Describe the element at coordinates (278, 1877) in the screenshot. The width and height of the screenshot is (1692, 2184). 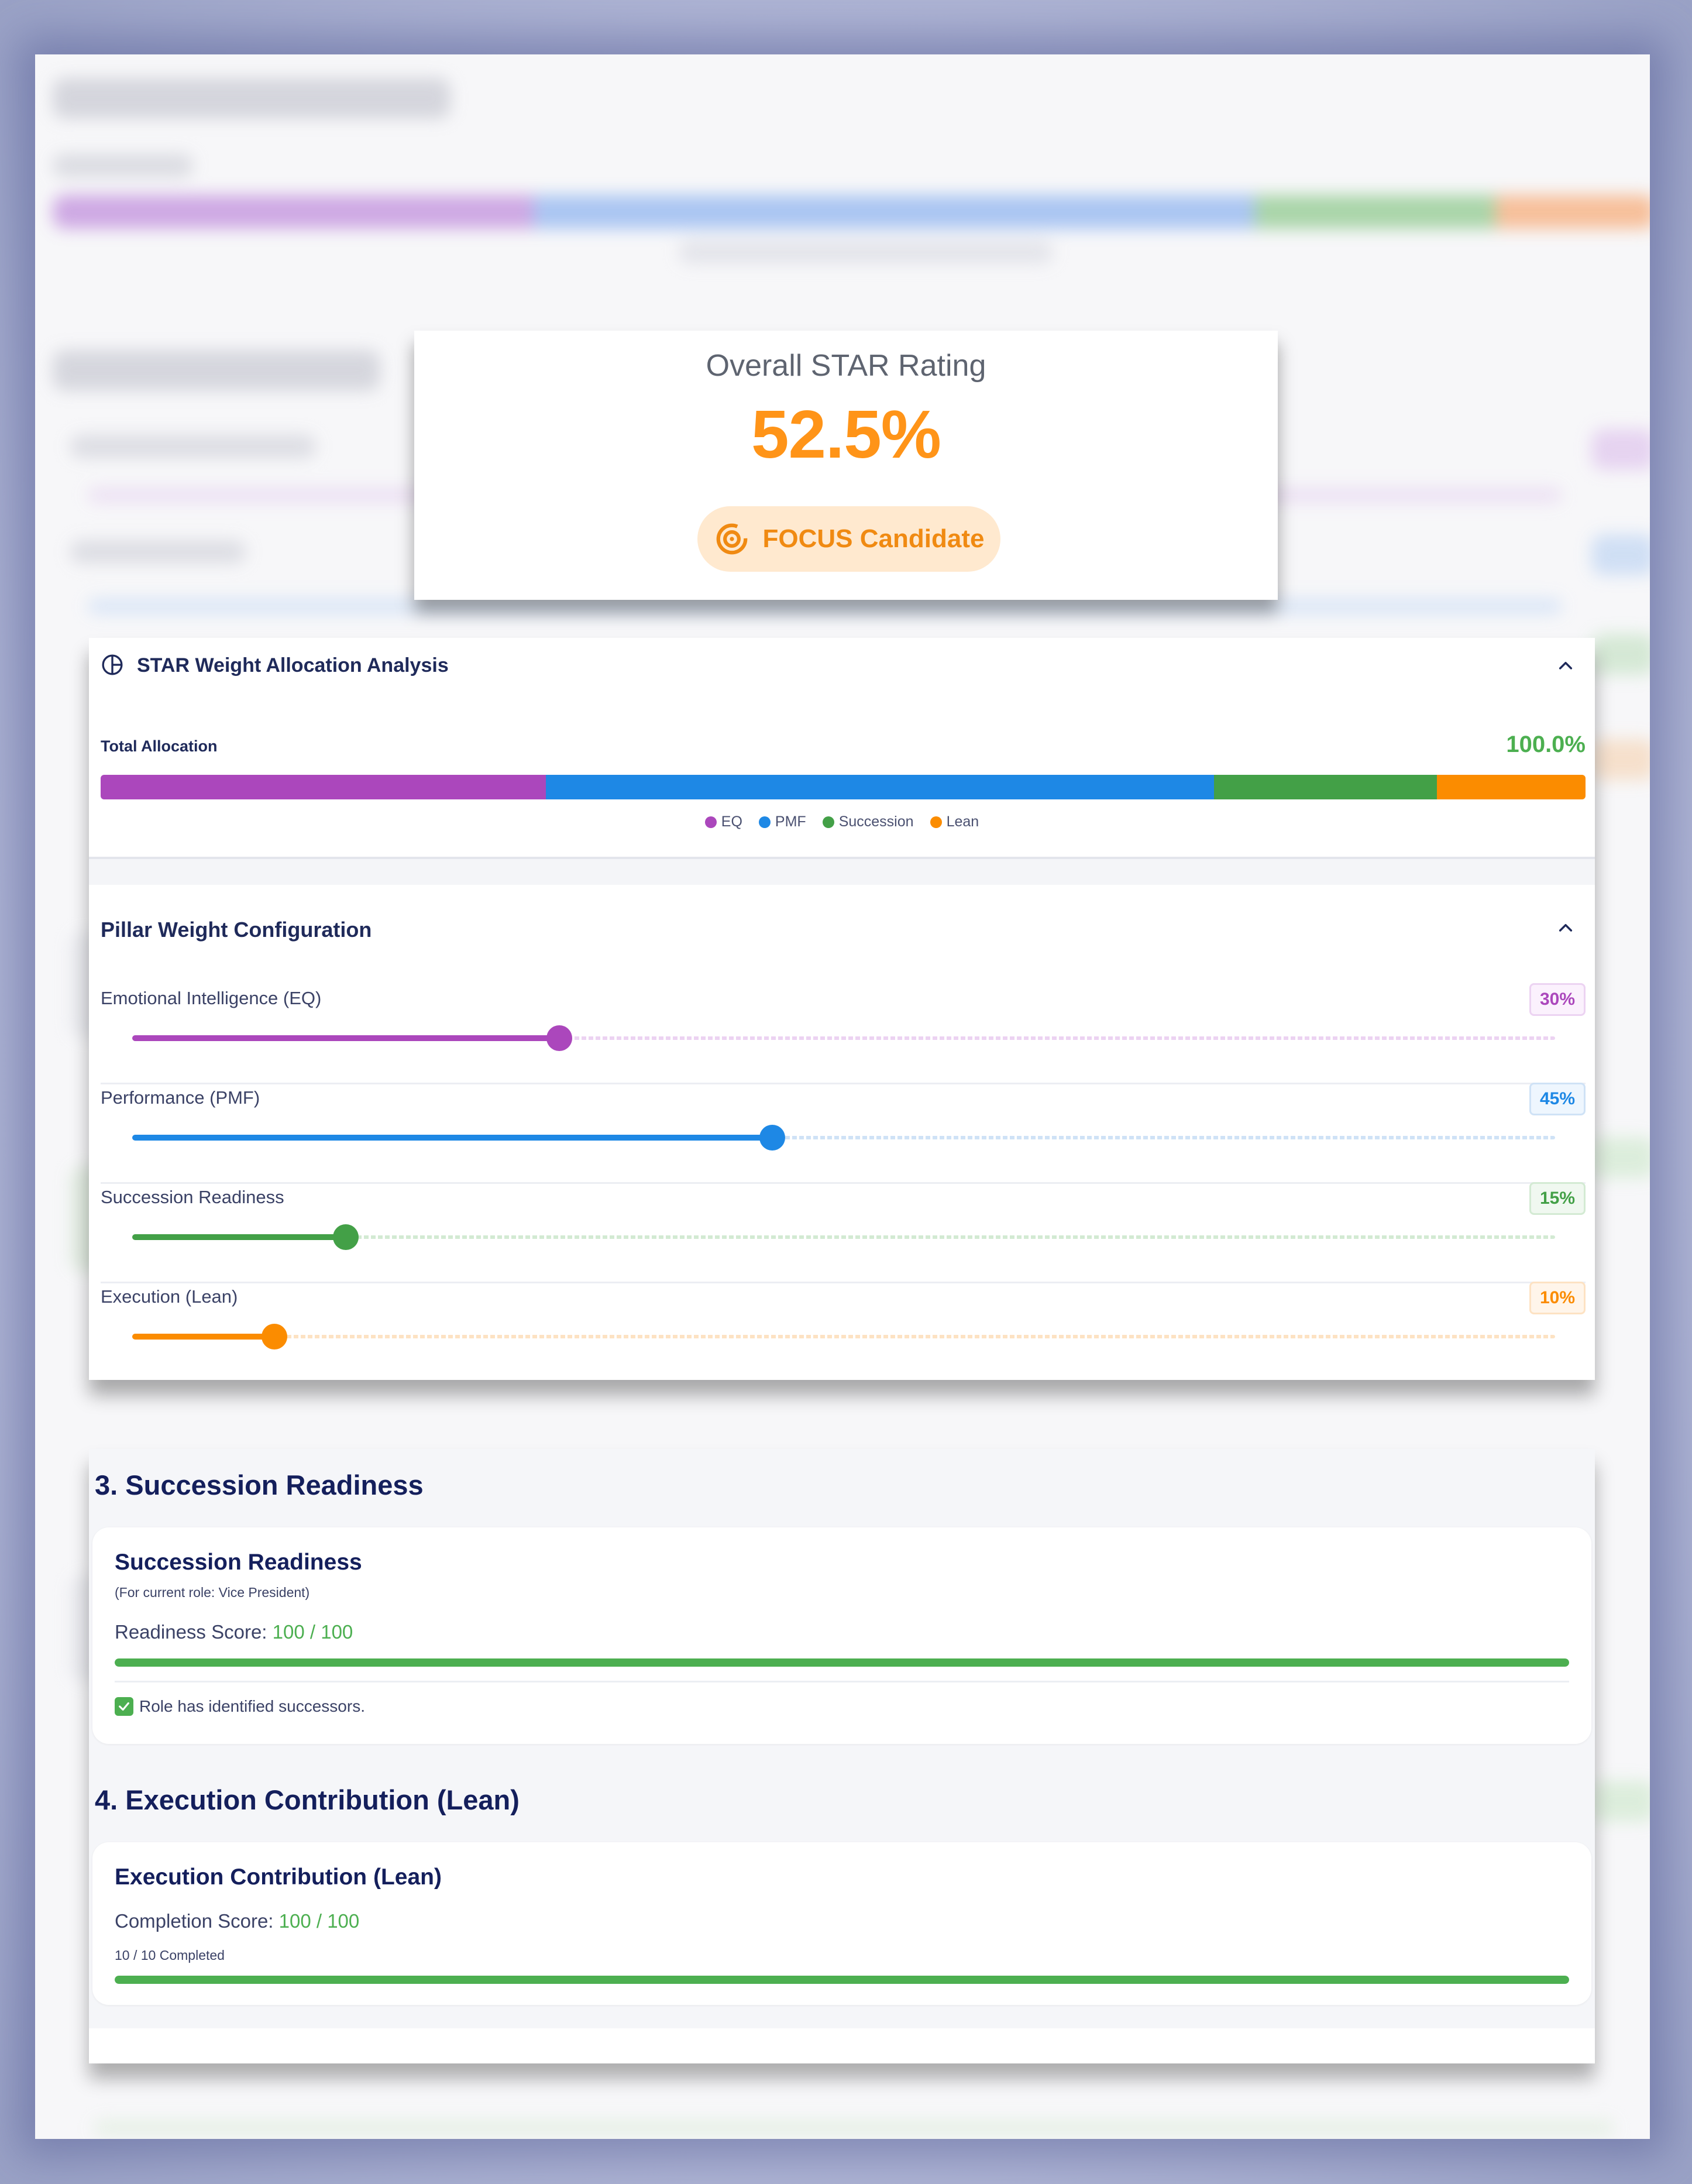
I see `execution-card-title: Execution Contribution (Lean)` at that location.